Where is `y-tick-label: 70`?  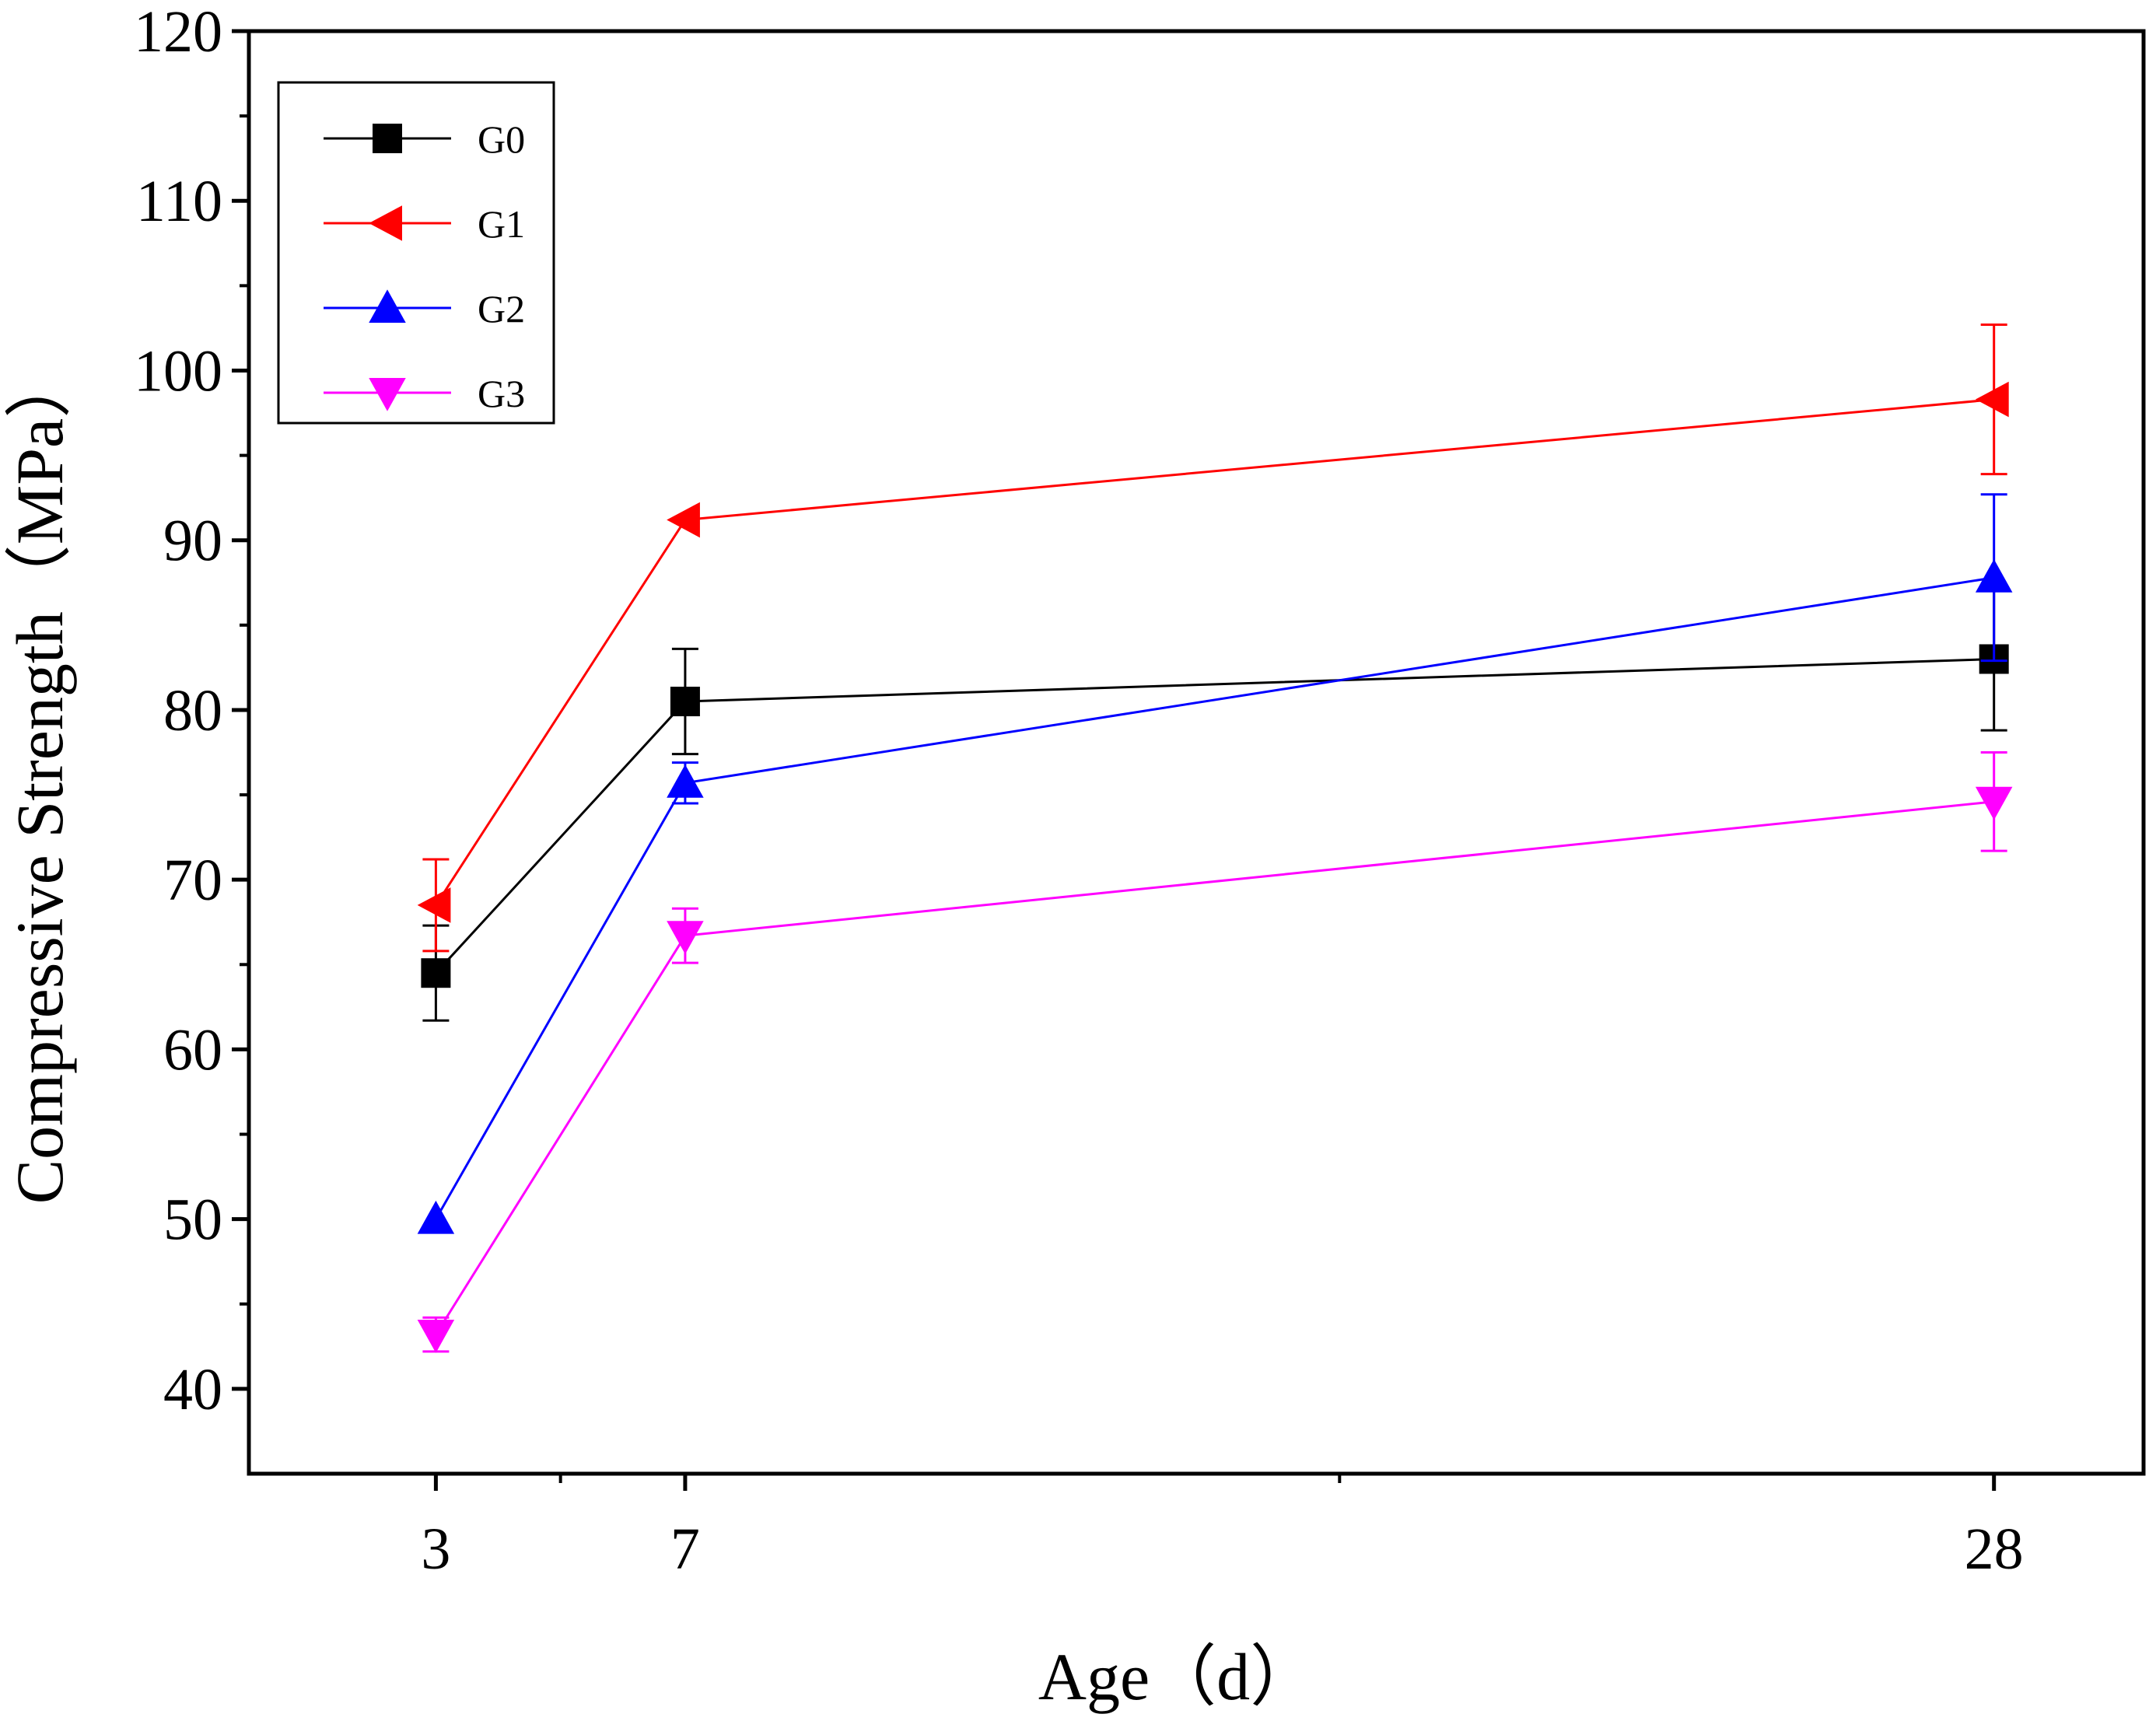
y-tick-label: 70 is located at coordinates (193, 880).